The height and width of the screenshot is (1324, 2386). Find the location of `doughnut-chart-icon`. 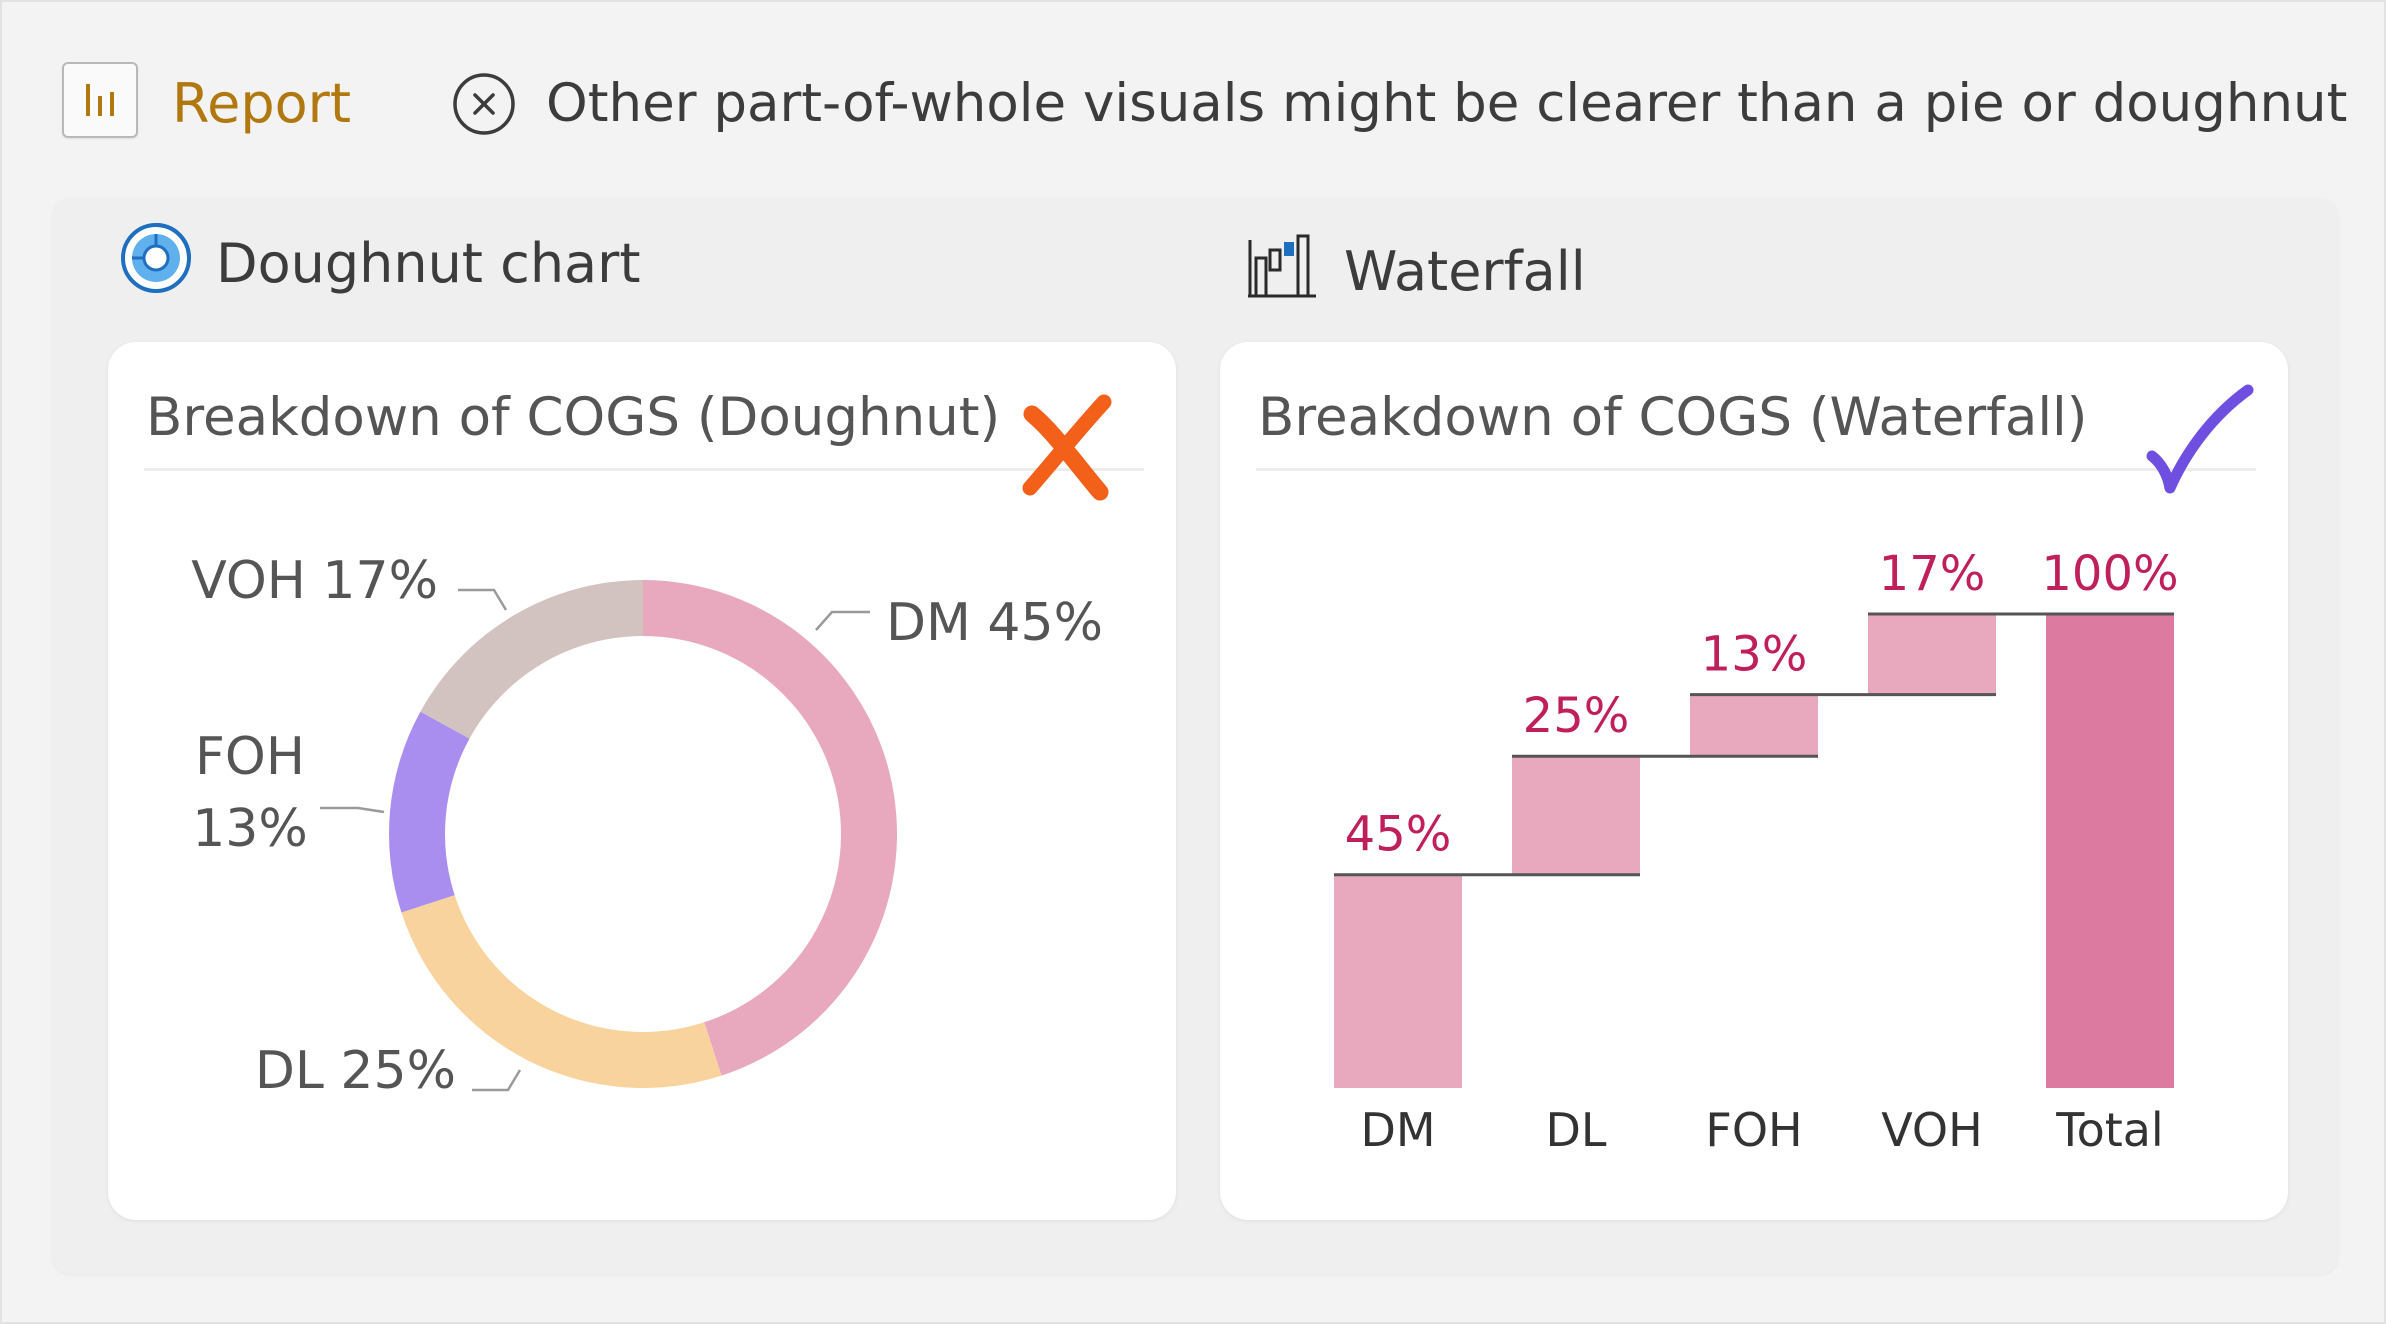

doughnut-chart-icon is located at coordinates (156, 258).